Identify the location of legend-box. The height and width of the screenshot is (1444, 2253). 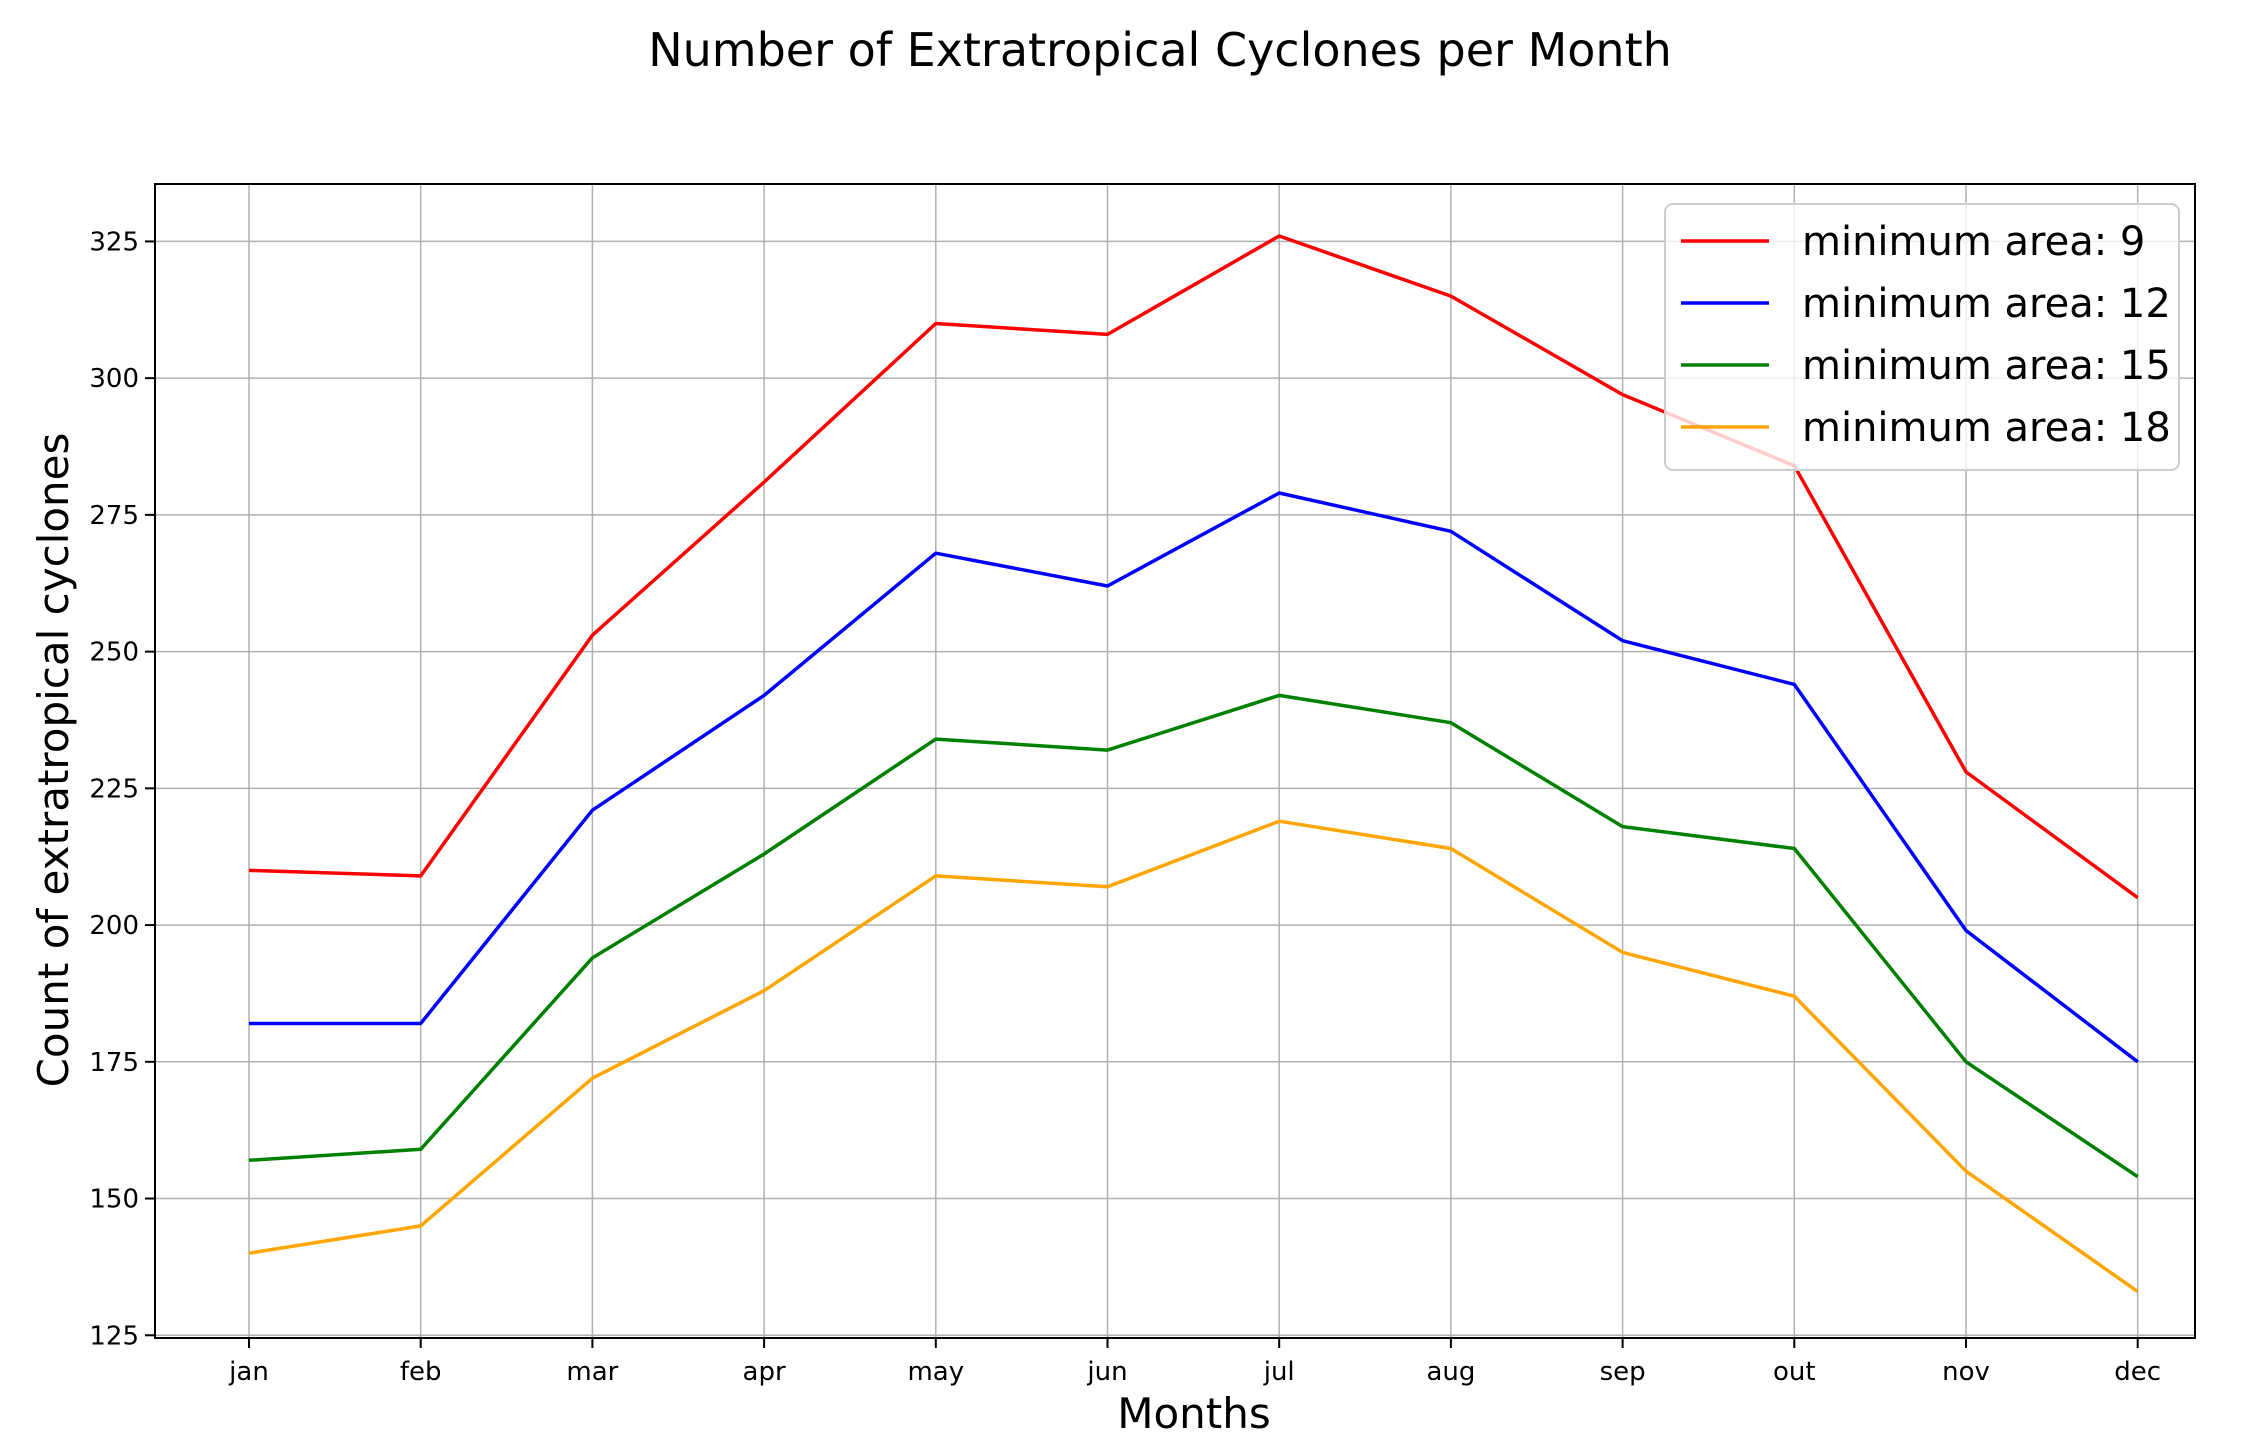
(1922, 337).